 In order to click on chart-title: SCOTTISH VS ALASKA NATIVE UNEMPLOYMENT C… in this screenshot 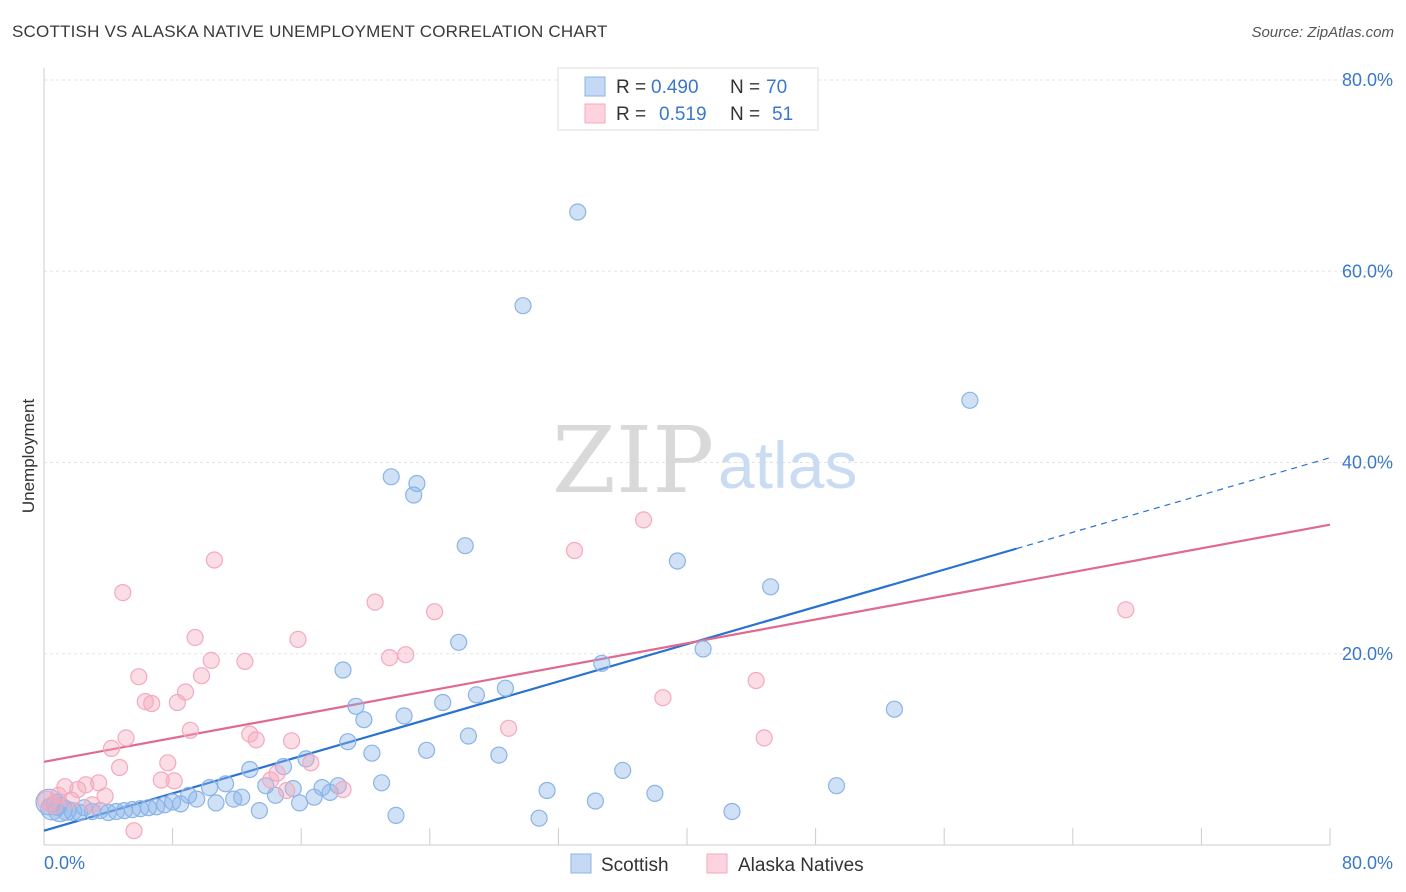, I will do `click(310, 31)`.